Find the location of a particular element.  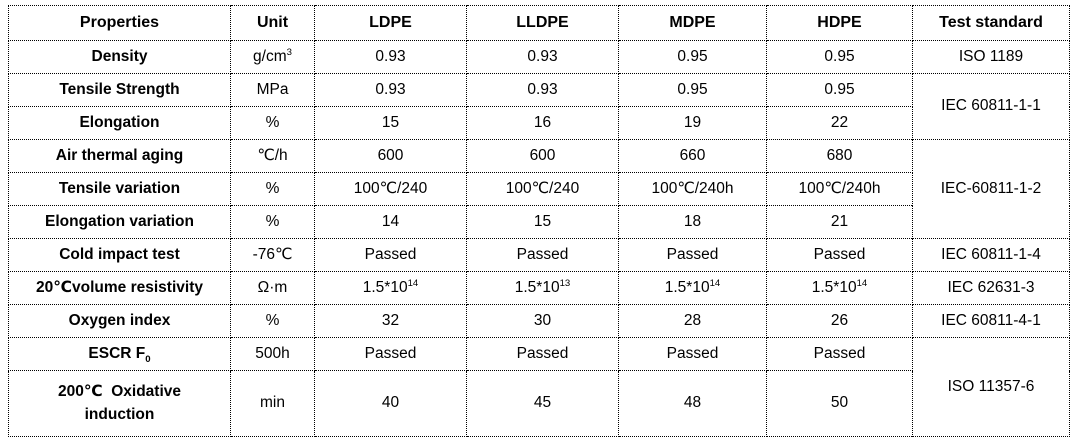

cell-standard: IEC-60811-1-2 is located at coordinates (991, 189).